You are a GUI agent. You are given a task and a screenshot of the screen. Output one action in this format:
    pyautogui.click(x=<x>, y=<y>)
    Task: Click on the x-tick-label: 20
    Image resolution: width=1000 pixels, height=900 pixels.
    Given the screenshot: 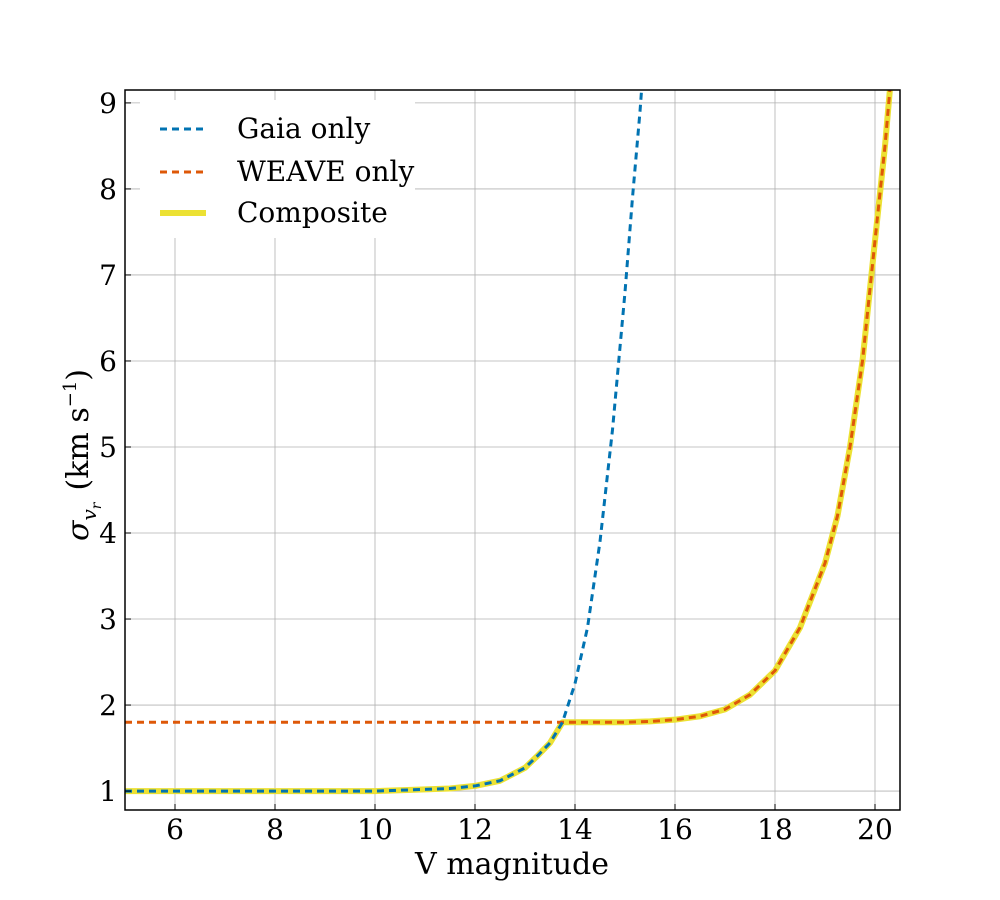 What is the action you would take?
    pyautogui.click(x=875, y=829)
    